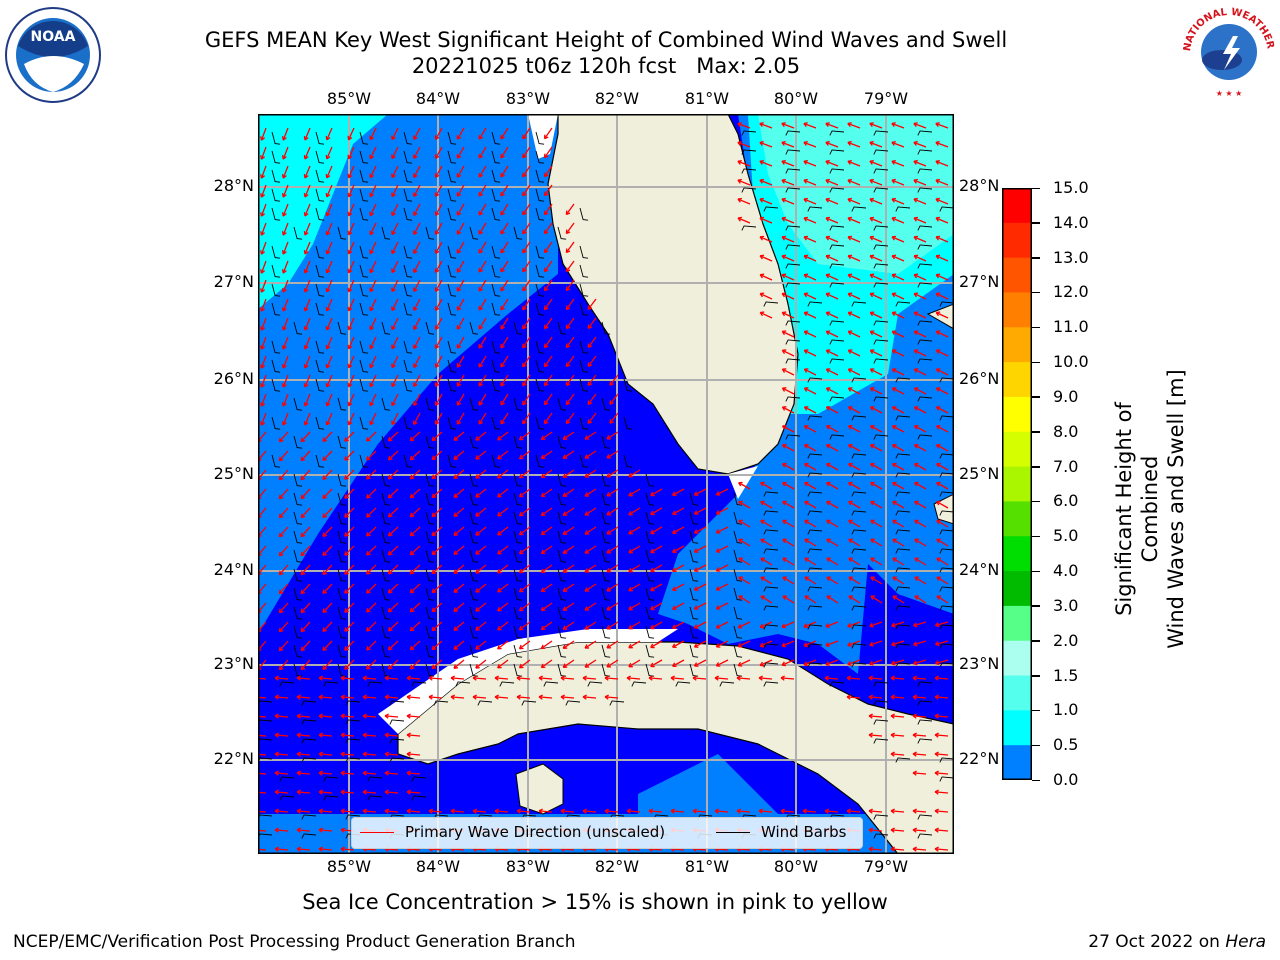 The width and height of the screenshot is (1280, 960). What do you see at coordinates (1036, 745) in the screenshot?
I see `colorbar-tick-mark` at bounding box center [1036, 745].